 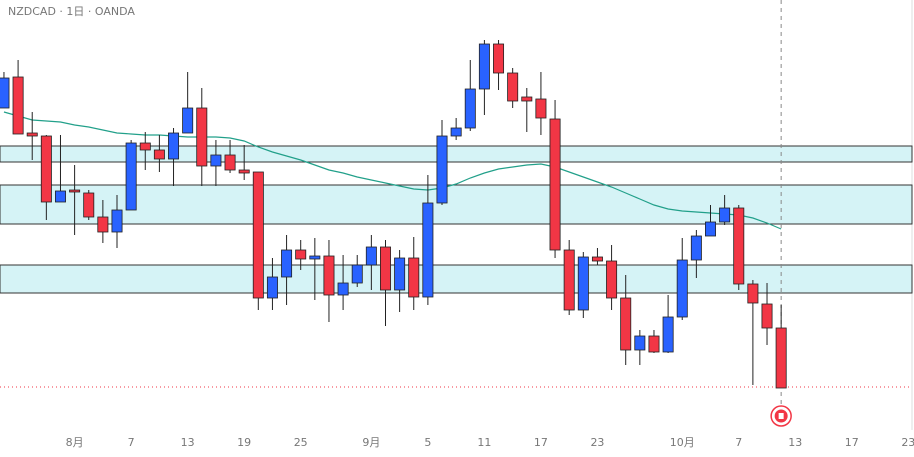 I want to click on x-tick-label: 11, so click(x=484, y=442).